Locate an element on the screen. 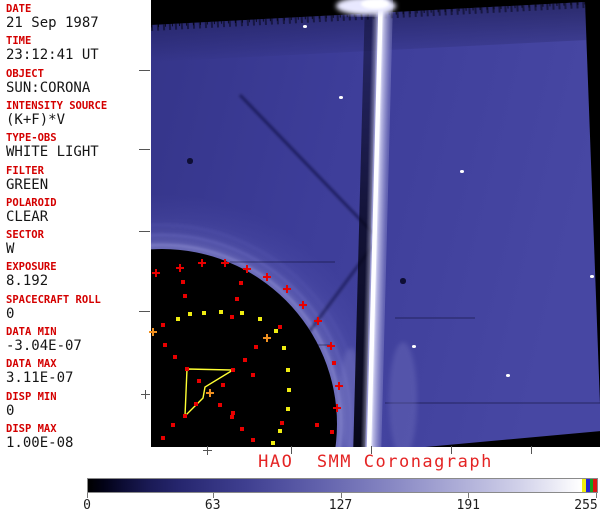 The width and height of the screenshot is (600, 513). colorbar-end-stripes is located at coordinates (589, 485).